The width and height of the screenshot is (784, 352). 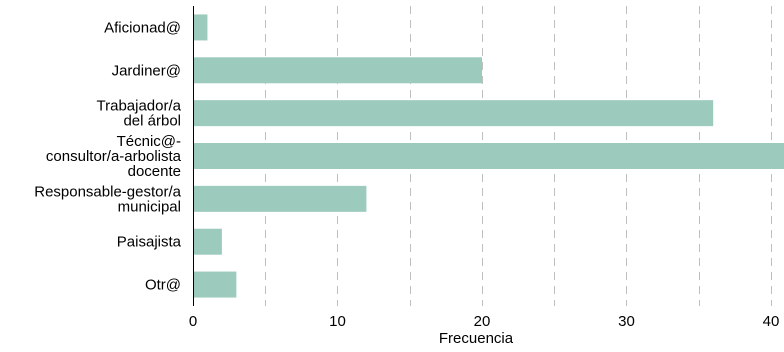 I want to click on category-label: Aficionad@, so click(x=142, y=27).